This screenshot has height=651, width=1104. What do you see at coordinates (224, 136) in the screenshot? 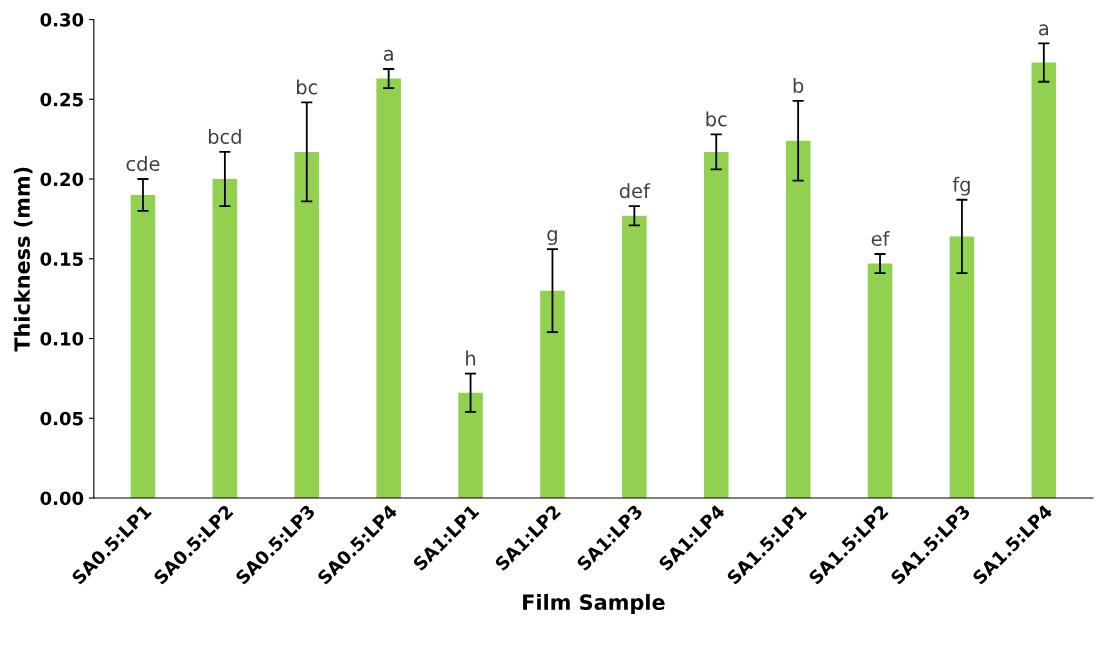
I see `annotation: bcd` at bounding box center [224, 136].